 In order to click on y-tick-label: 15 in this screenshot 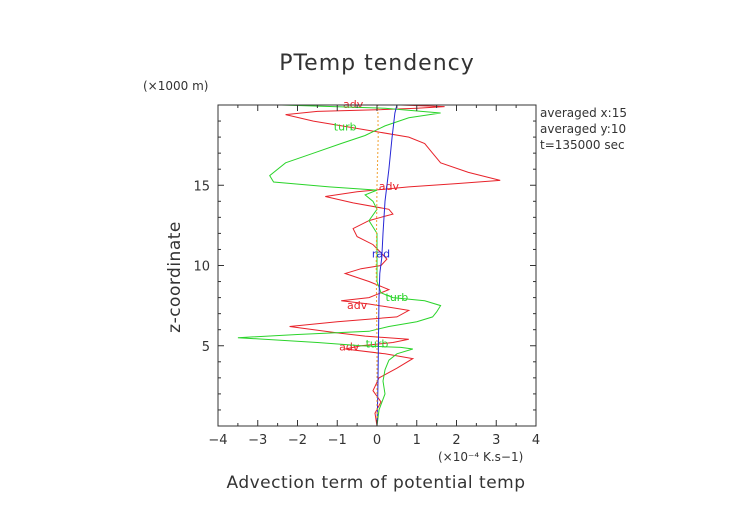, I will do `click(201, 186)`.